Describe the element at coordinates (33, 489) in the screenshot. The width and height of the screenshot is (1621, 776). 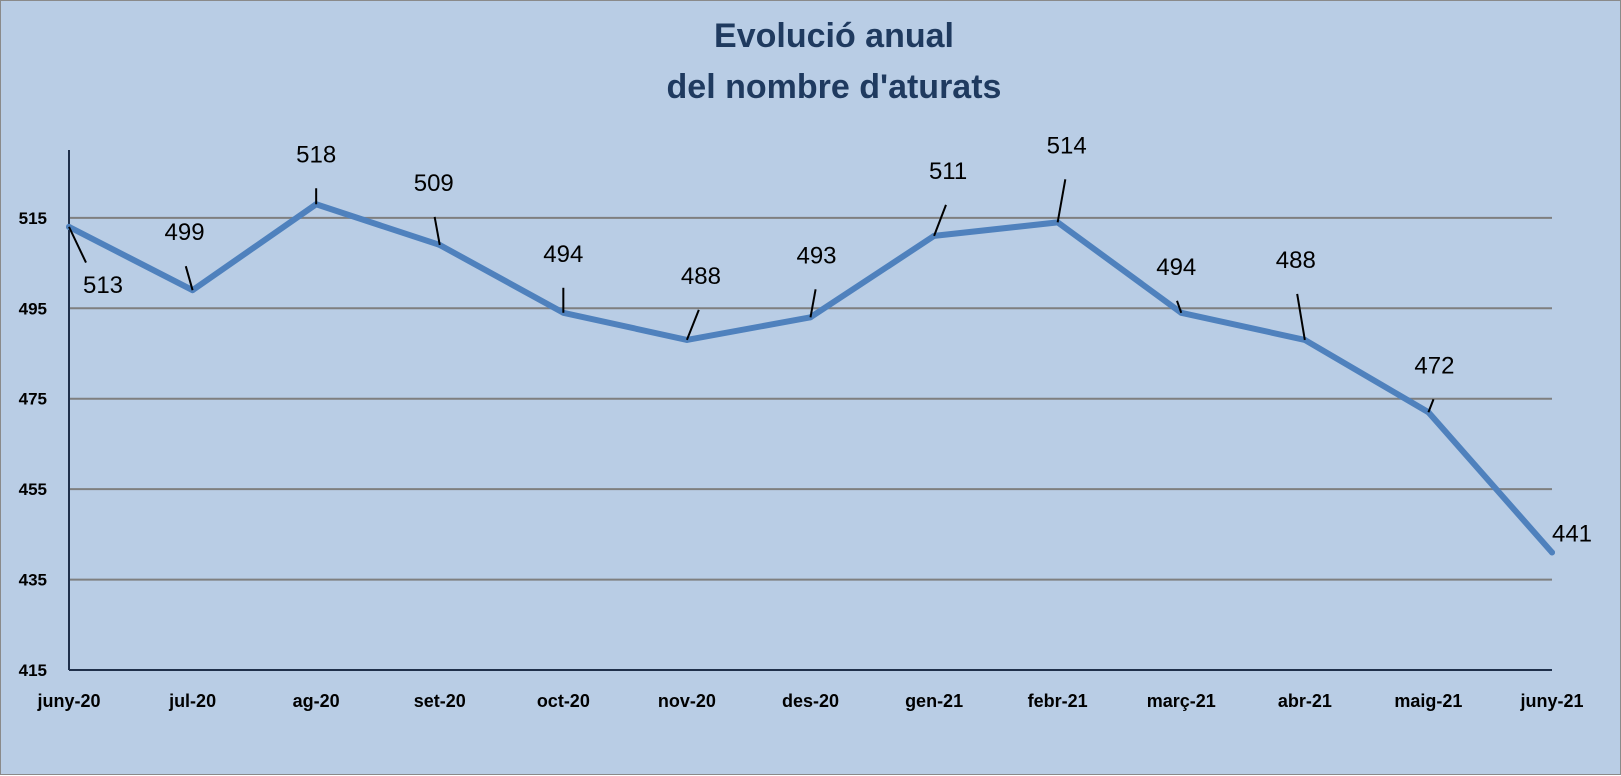
I see `y-tick-label: 455` at that location.